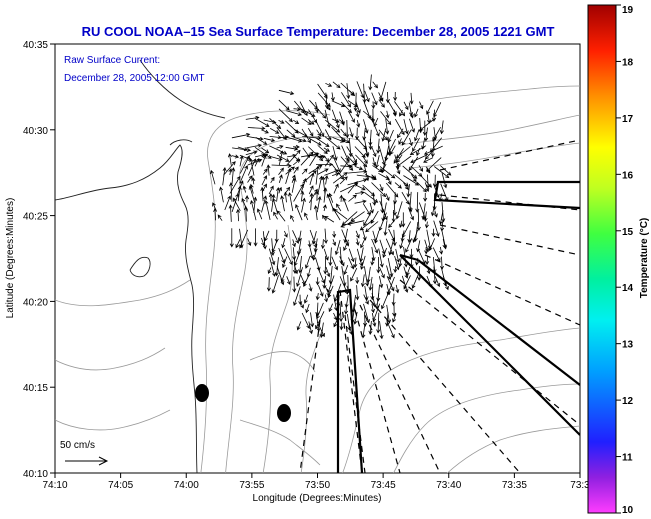 Image resolution: width=651 pixels, height=519 pixels. I want to click on x-tick-label: 73:55, so click(251, 485).